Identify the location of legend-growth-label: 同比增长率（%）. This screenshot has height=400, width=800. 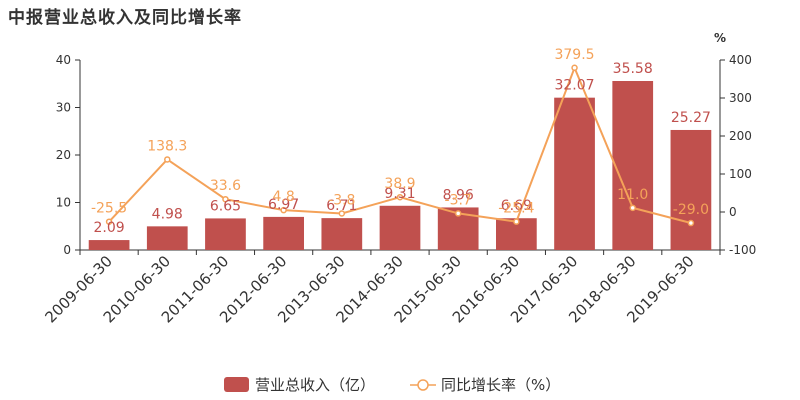
(500, 385).